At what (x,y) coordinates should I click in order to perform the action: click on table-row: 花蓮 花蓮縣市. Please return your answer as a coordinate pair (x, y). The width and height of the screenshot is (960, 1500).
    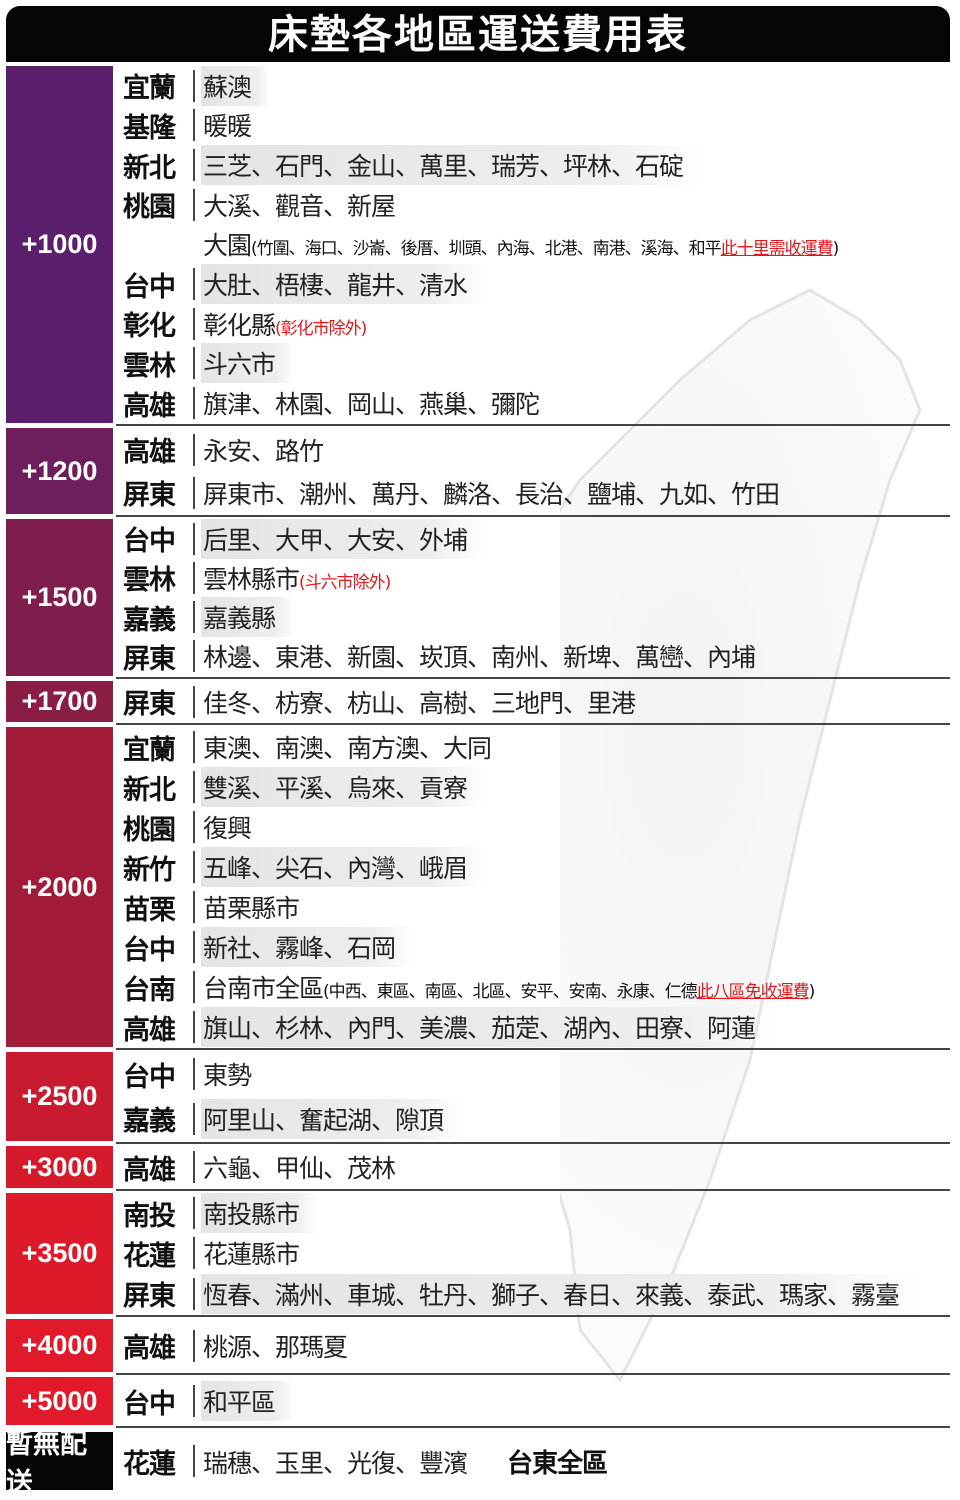
    Looking at the image, I should click on (536, 1253).